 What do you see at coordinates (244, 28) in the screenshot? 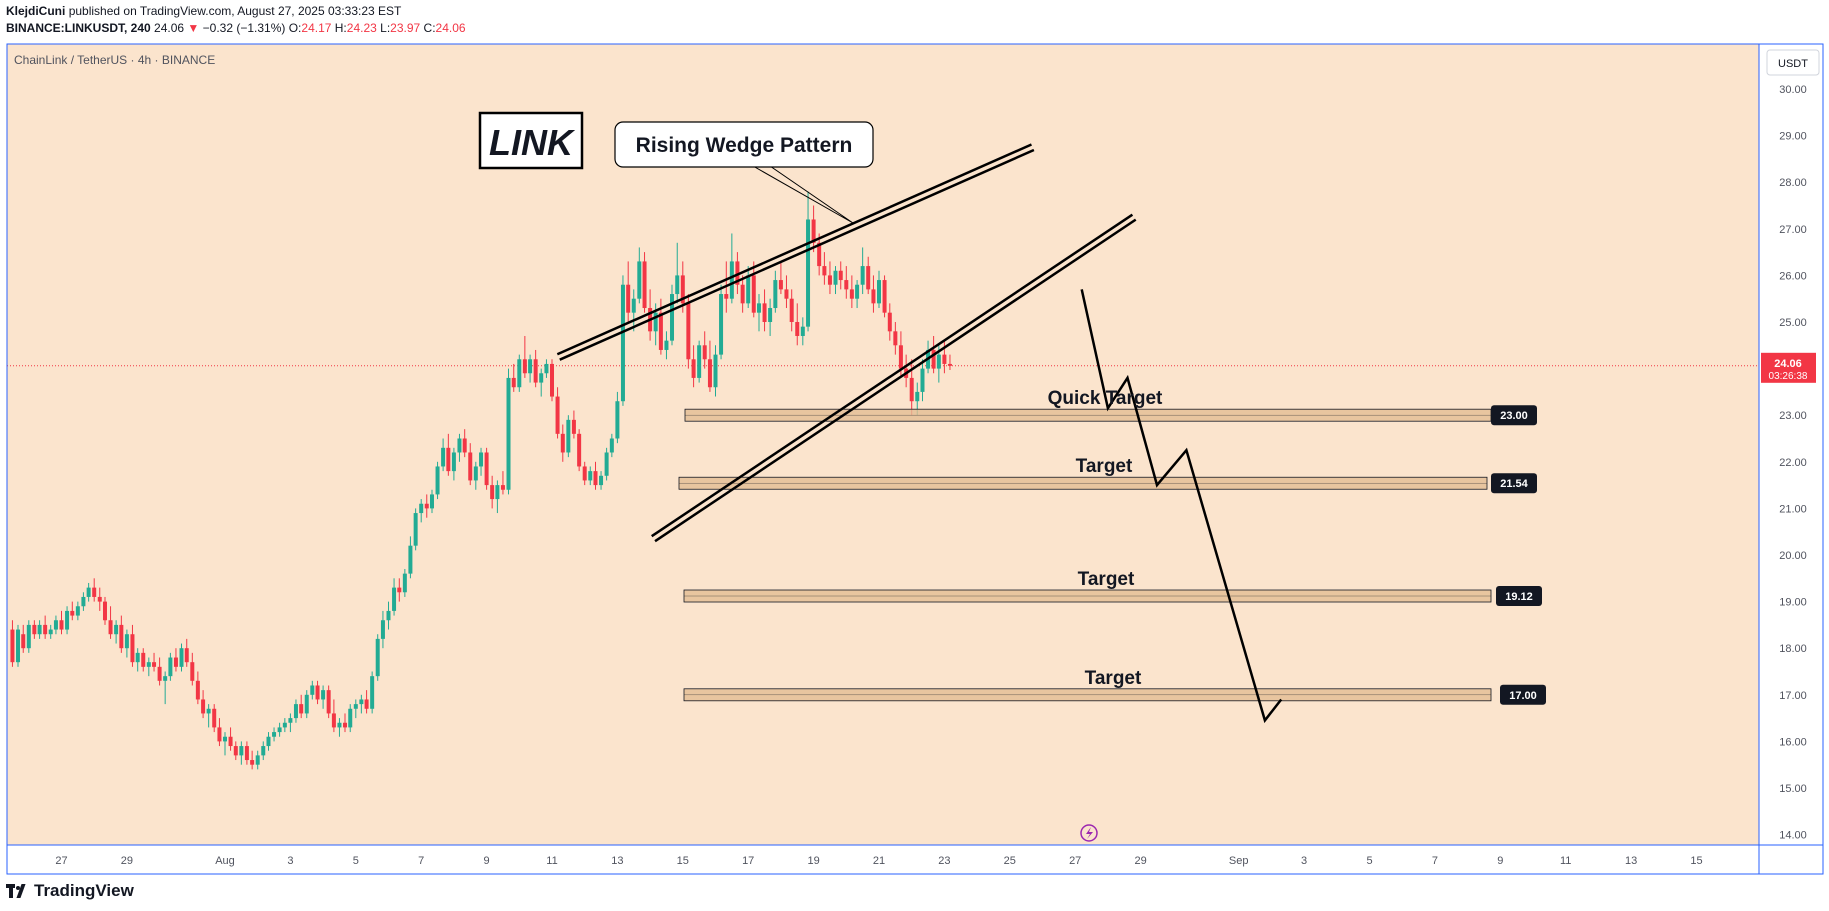
I see `price-change: −0.32 (−1.31%)` at bounding box center [244, 28].